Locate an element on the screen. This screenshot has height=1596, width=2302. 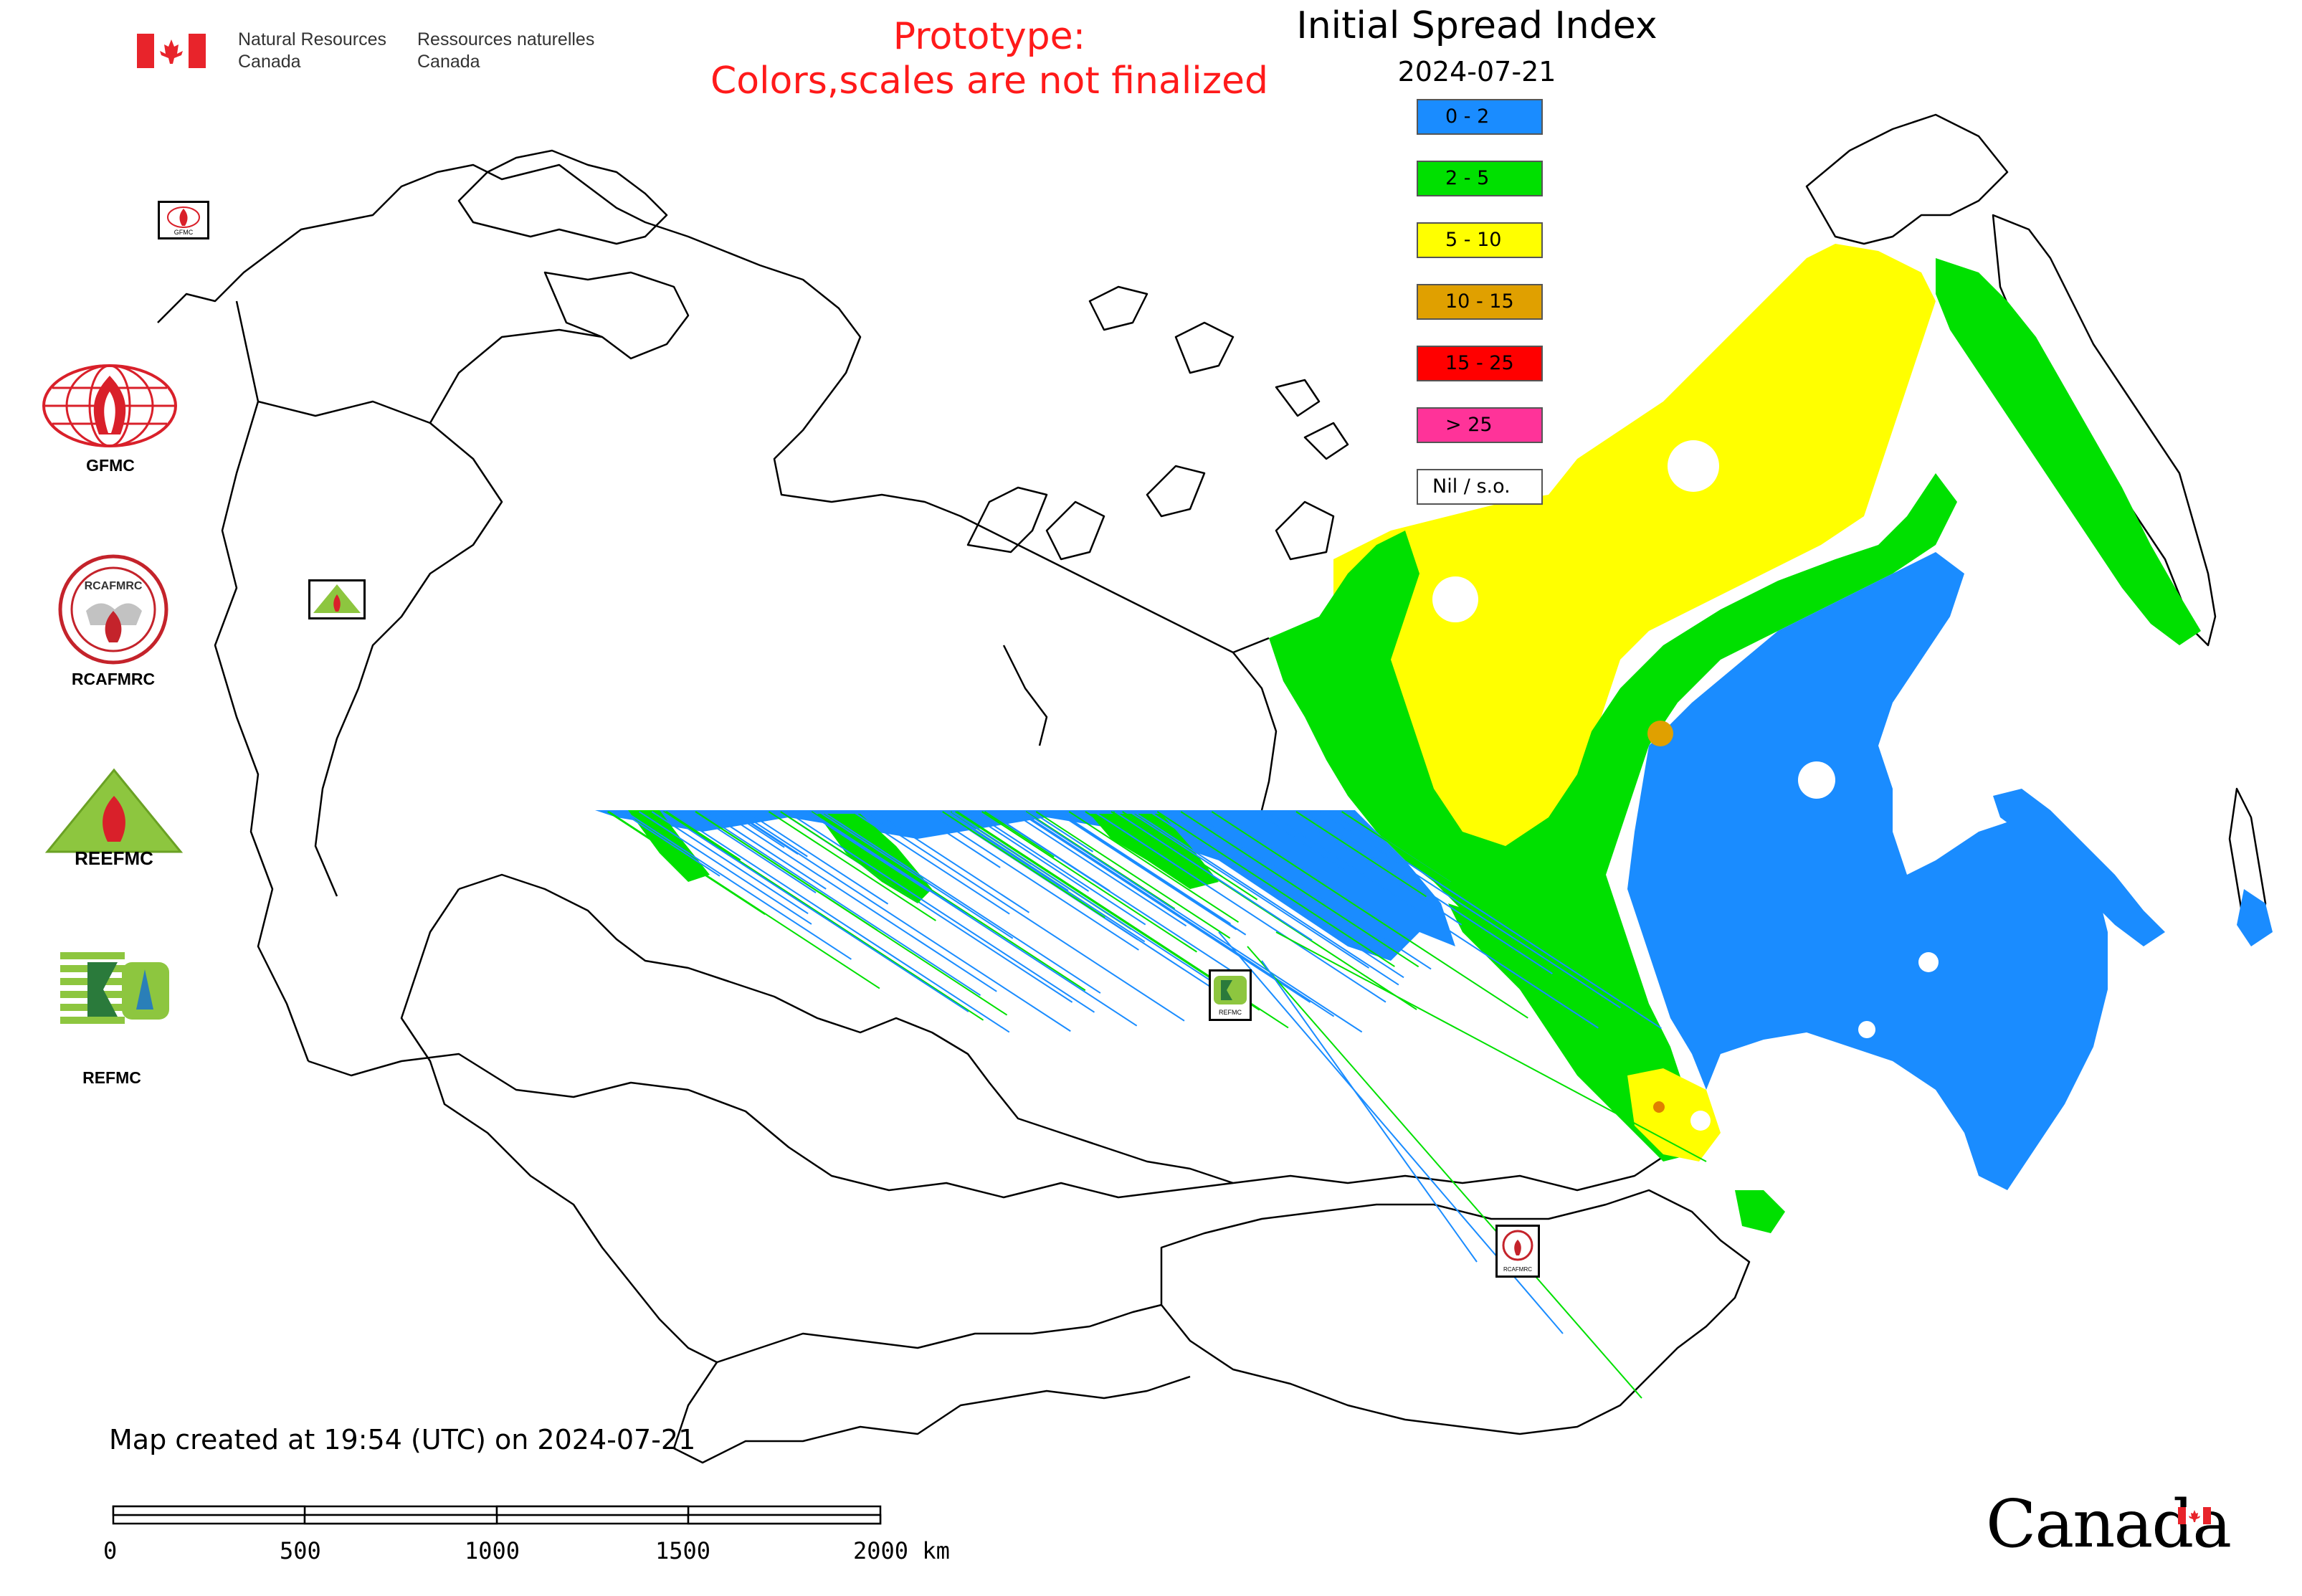
canada-wordmark-flag-icon is located at coordinates (2195, 1515).